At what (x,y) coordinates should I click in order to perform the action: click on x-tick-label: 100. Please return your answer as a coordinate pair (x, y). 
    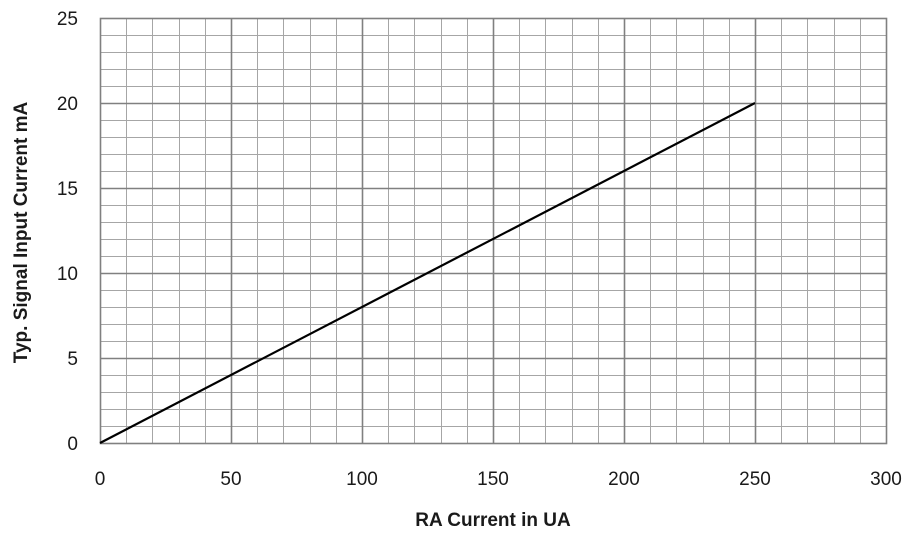
    Looking at the image, I should click on (362, 479).